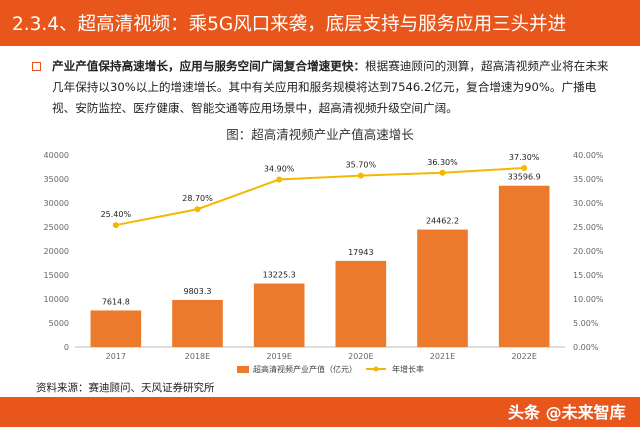 The image size is (640, 427). Describe the element at coordinates (243, 369) in the screenshot. I see `legend-bar-swatch` at that location.